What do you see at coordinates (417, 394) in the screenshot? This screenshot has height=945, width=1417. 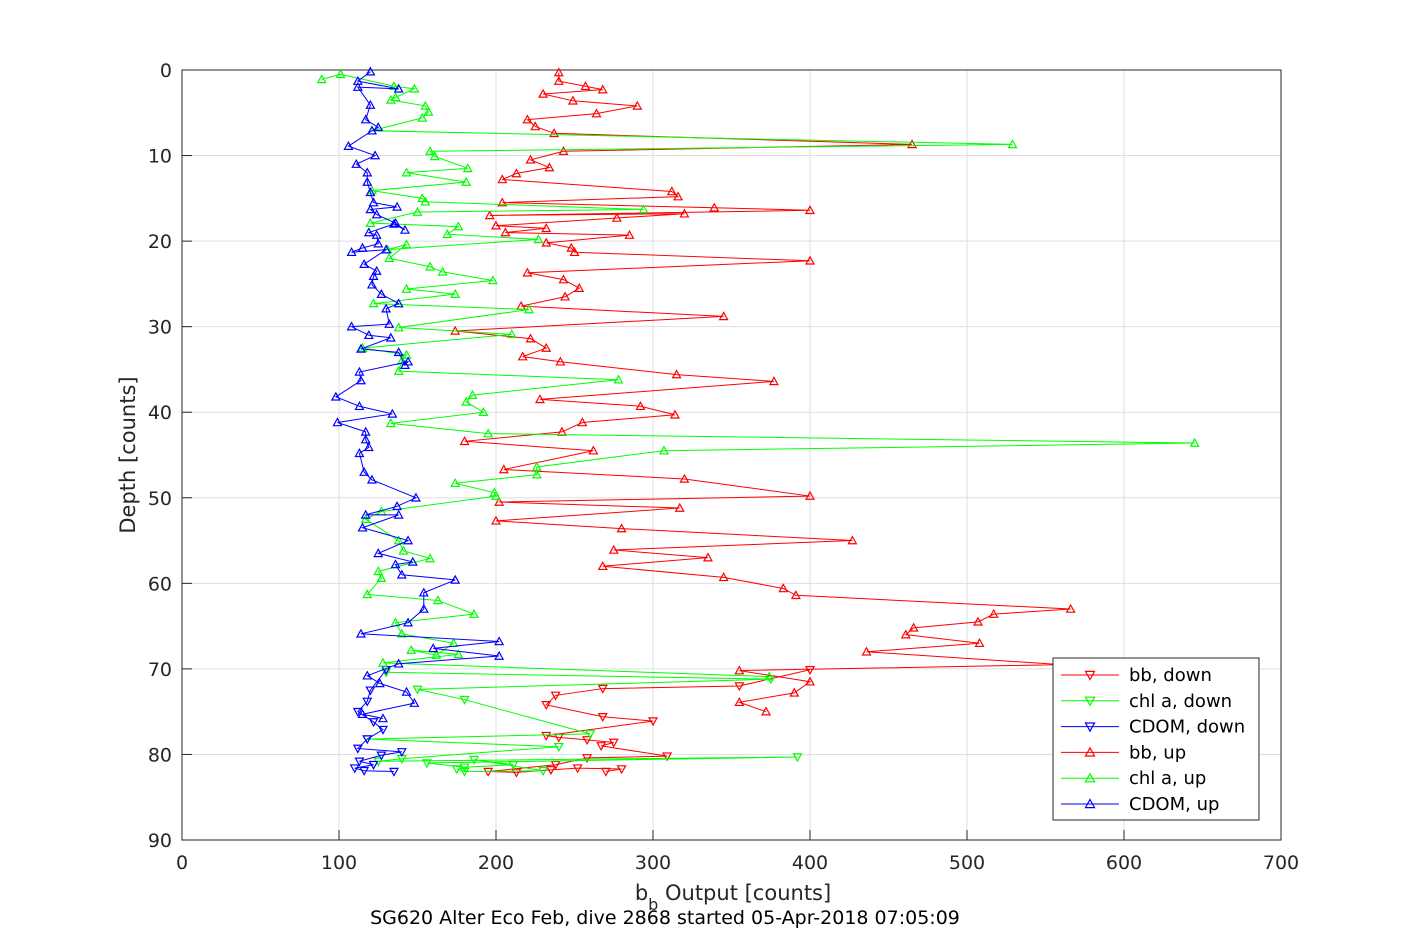 I see `series-cdom-up` at bounding box center [417, 394].